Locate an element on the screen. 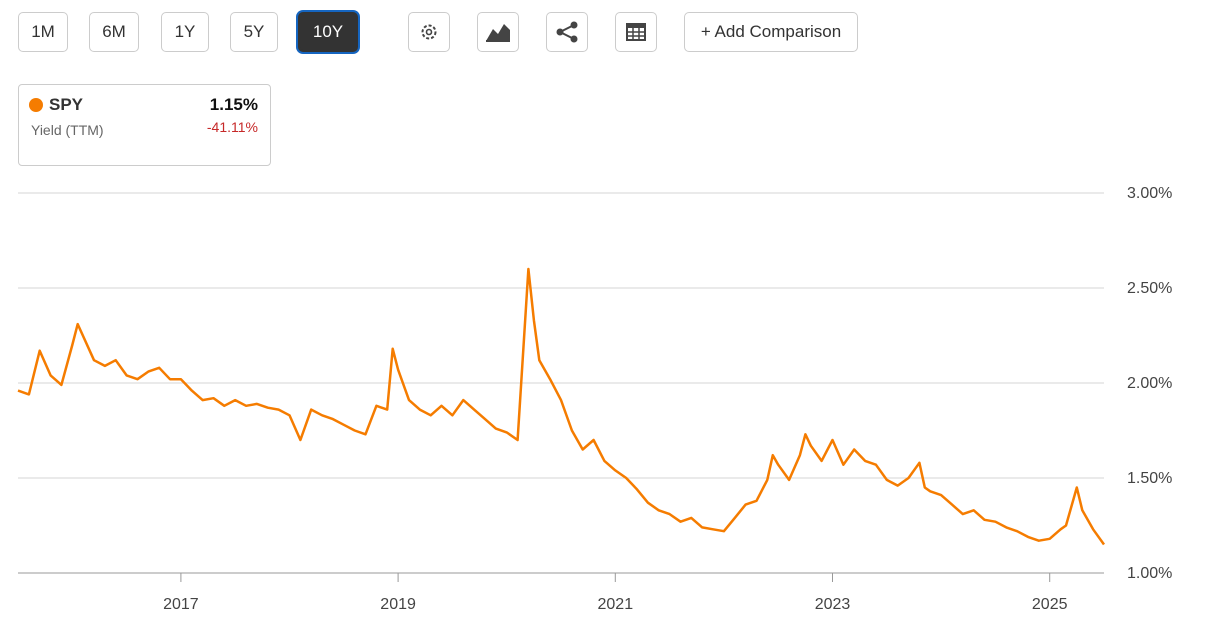 The image size is (1205, 626). table-button is located at coordinates (636, 32).